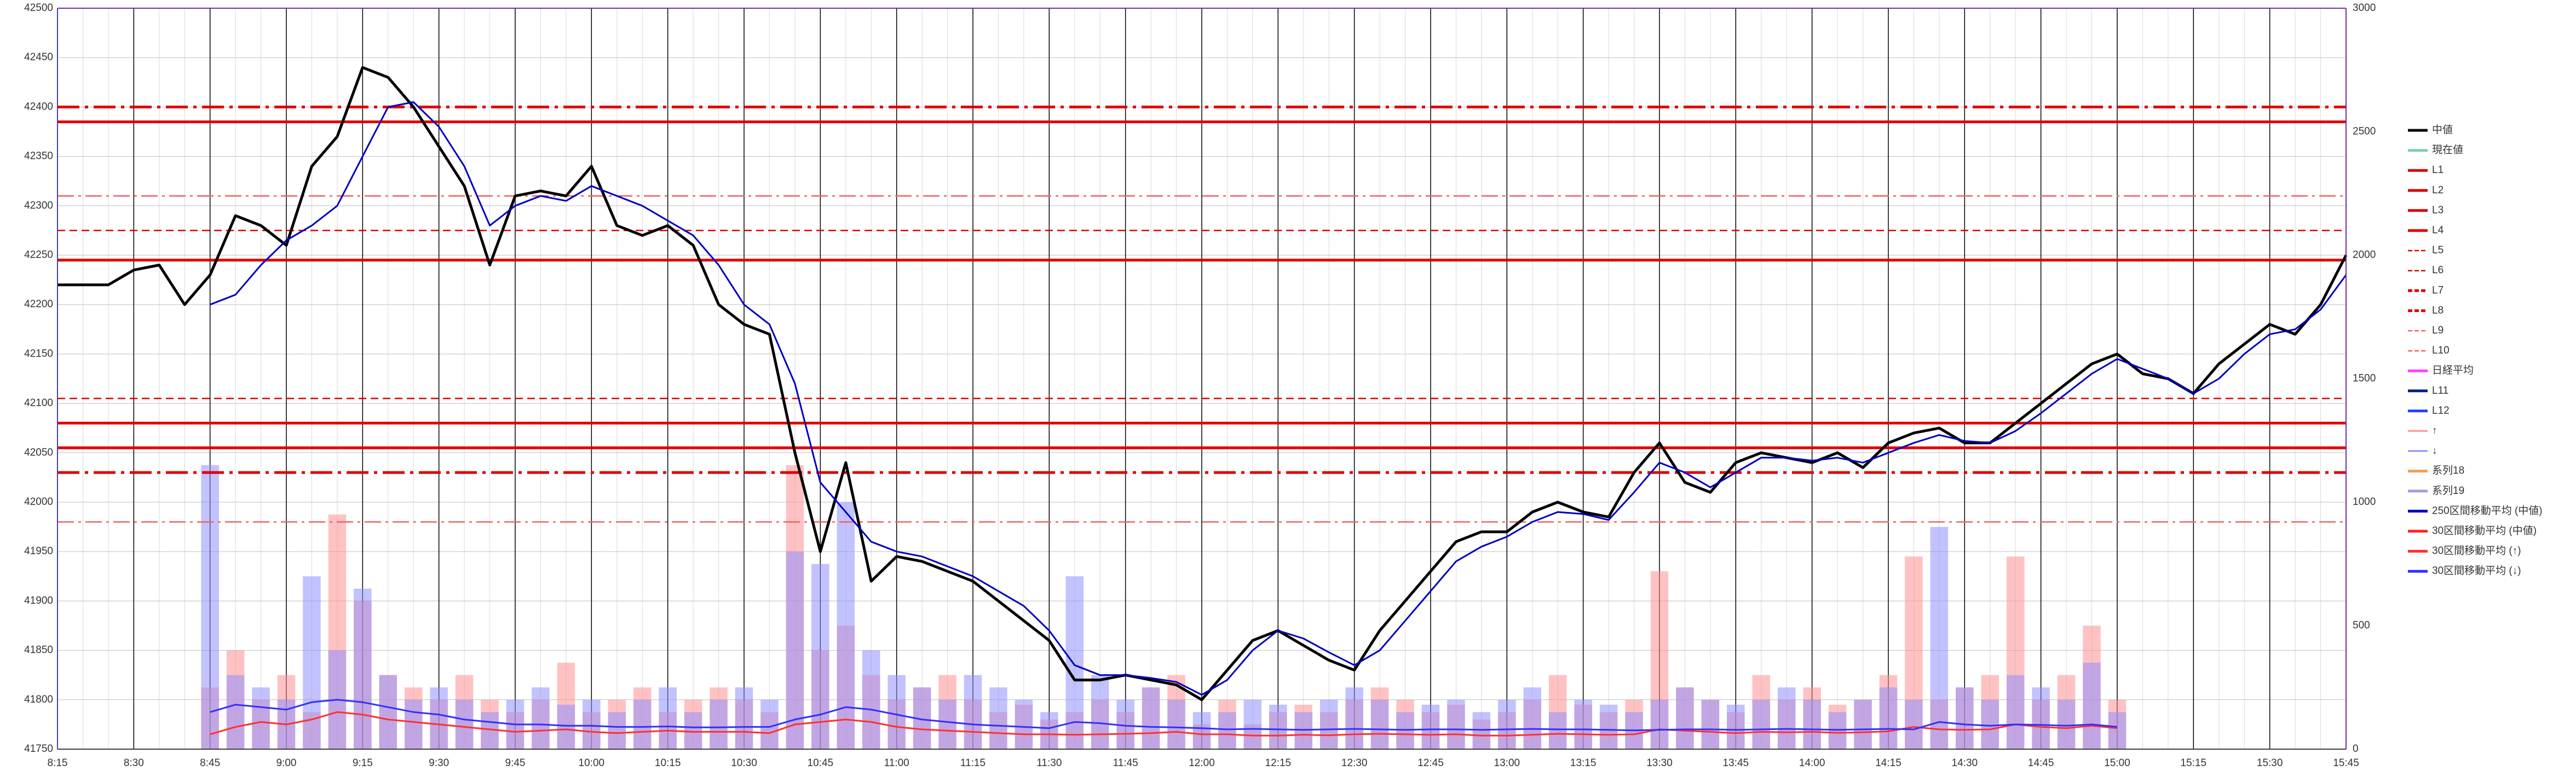 The width and height of the screenshot is (2576, 782). Describe the element at coordinates (363, 763) in the screenshot. I see `x-tick-label: 9:15` at that location.